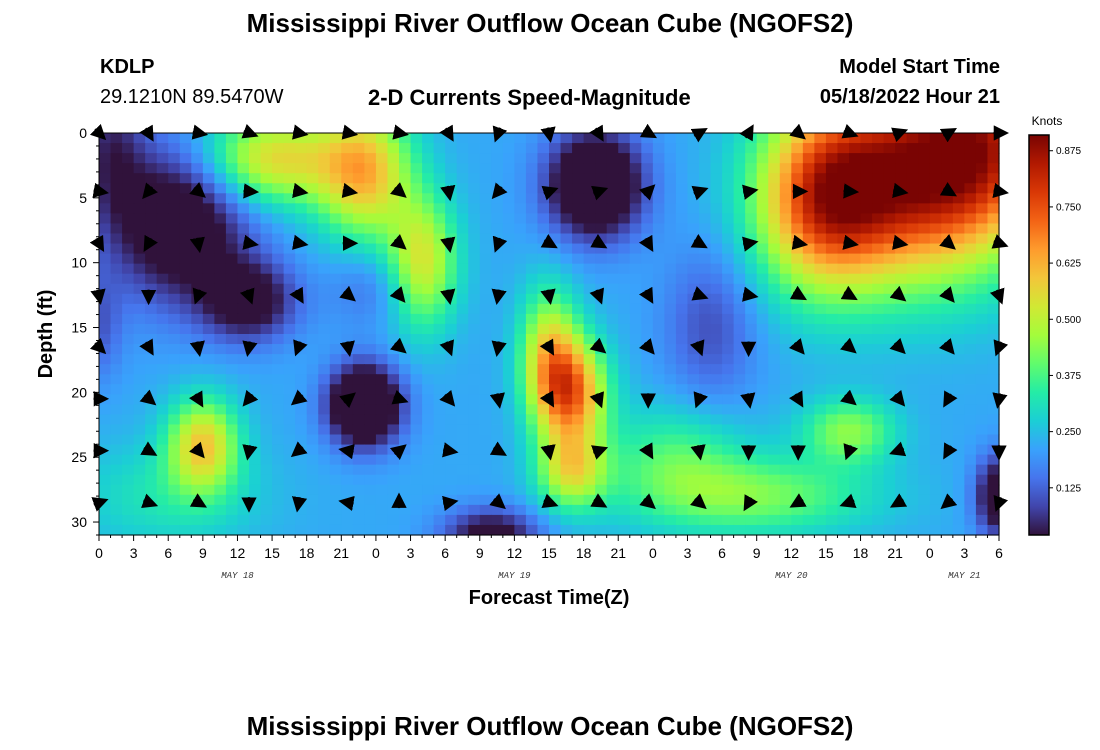 This screenshot has width=1100, height=750. What do you see at coordinates (1068, 376) in the screenshot?
I see `colorbar-tick-label: 0.375` at bounding box center [1068, 376].